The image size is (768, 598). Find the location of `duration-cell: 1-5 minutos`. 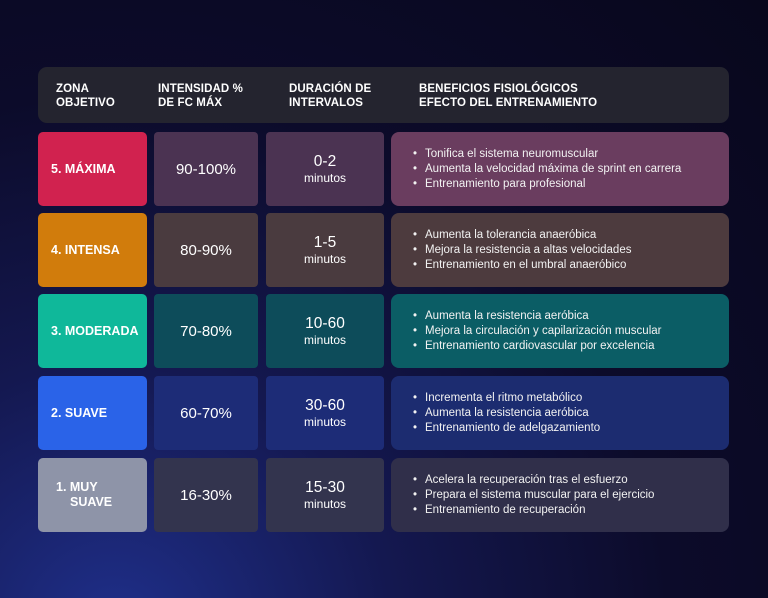

duration-cell: 1-5 minutos is located at coordinates (325, 250).